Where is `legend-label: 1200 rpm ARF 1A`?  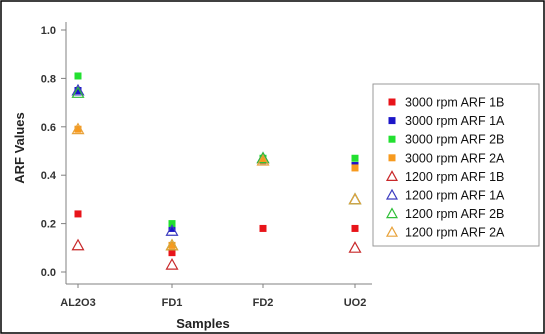 legend-label: 1200 rpm ARF 1A is located at coordinates (455, 196).